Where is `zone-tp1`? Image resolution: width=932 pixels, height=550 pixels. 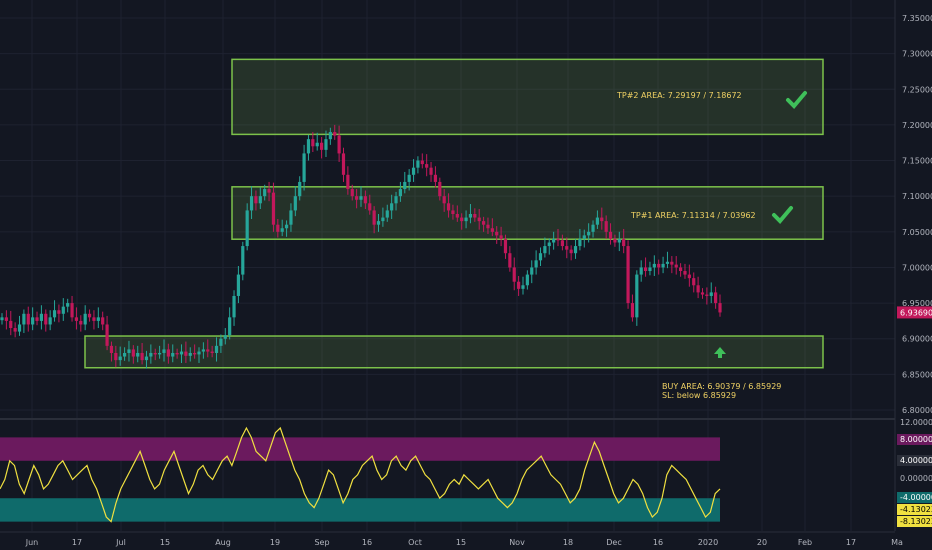 zone-tp1 is located at coordinates (527, 213).